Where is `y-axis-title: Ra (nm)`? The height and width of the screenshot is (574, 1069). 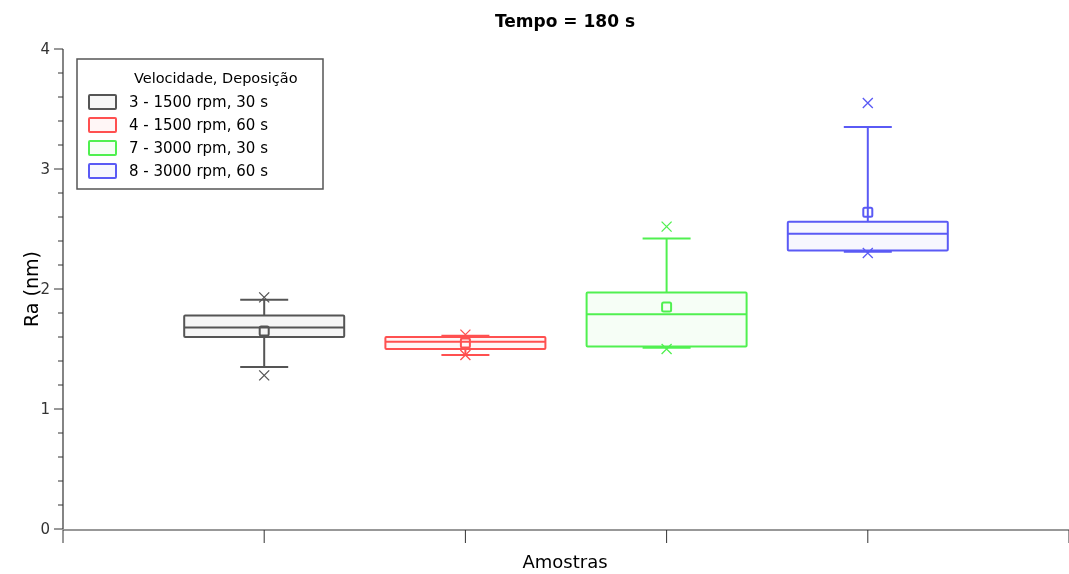 y-axis-title: Ra (nm) is located at coordinates (31, 289).